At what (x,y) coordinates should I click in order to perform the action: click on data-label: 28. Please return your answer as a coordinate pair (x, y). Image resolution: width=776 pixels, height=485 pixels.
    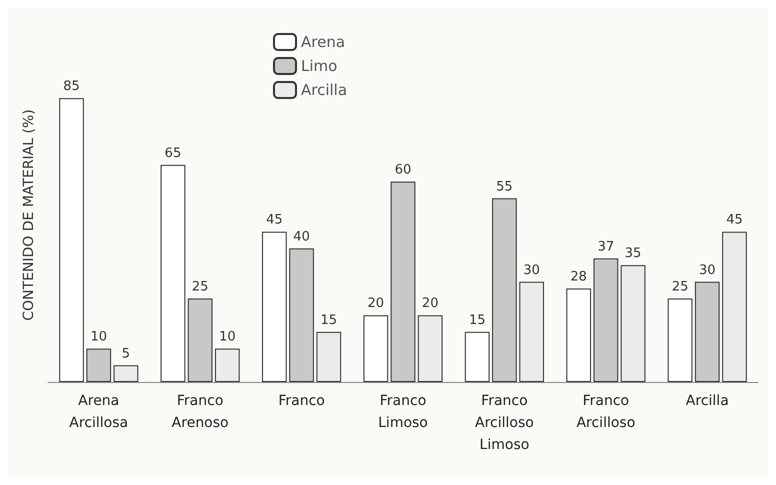
    Looking at the image, I should click on (578, 276).